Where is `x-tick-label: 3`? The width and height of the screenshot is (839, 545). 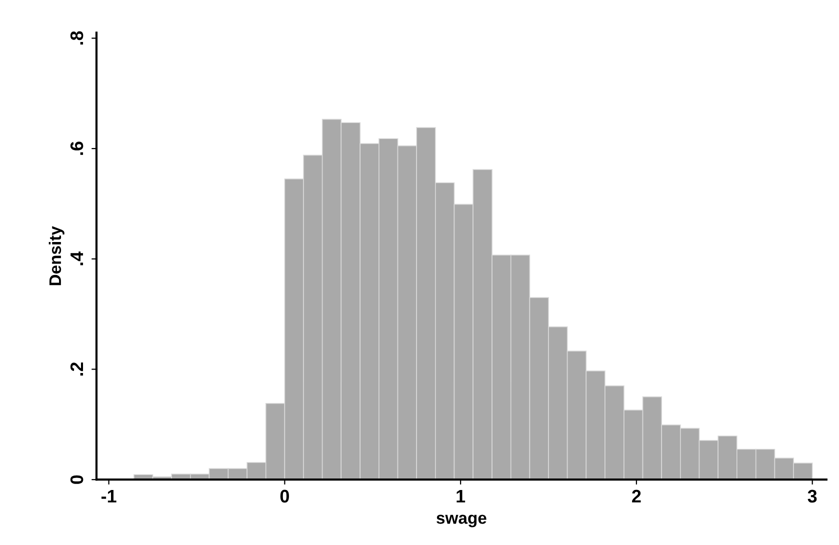 x-tick-label: 3 is located at coordinates (812, 496).